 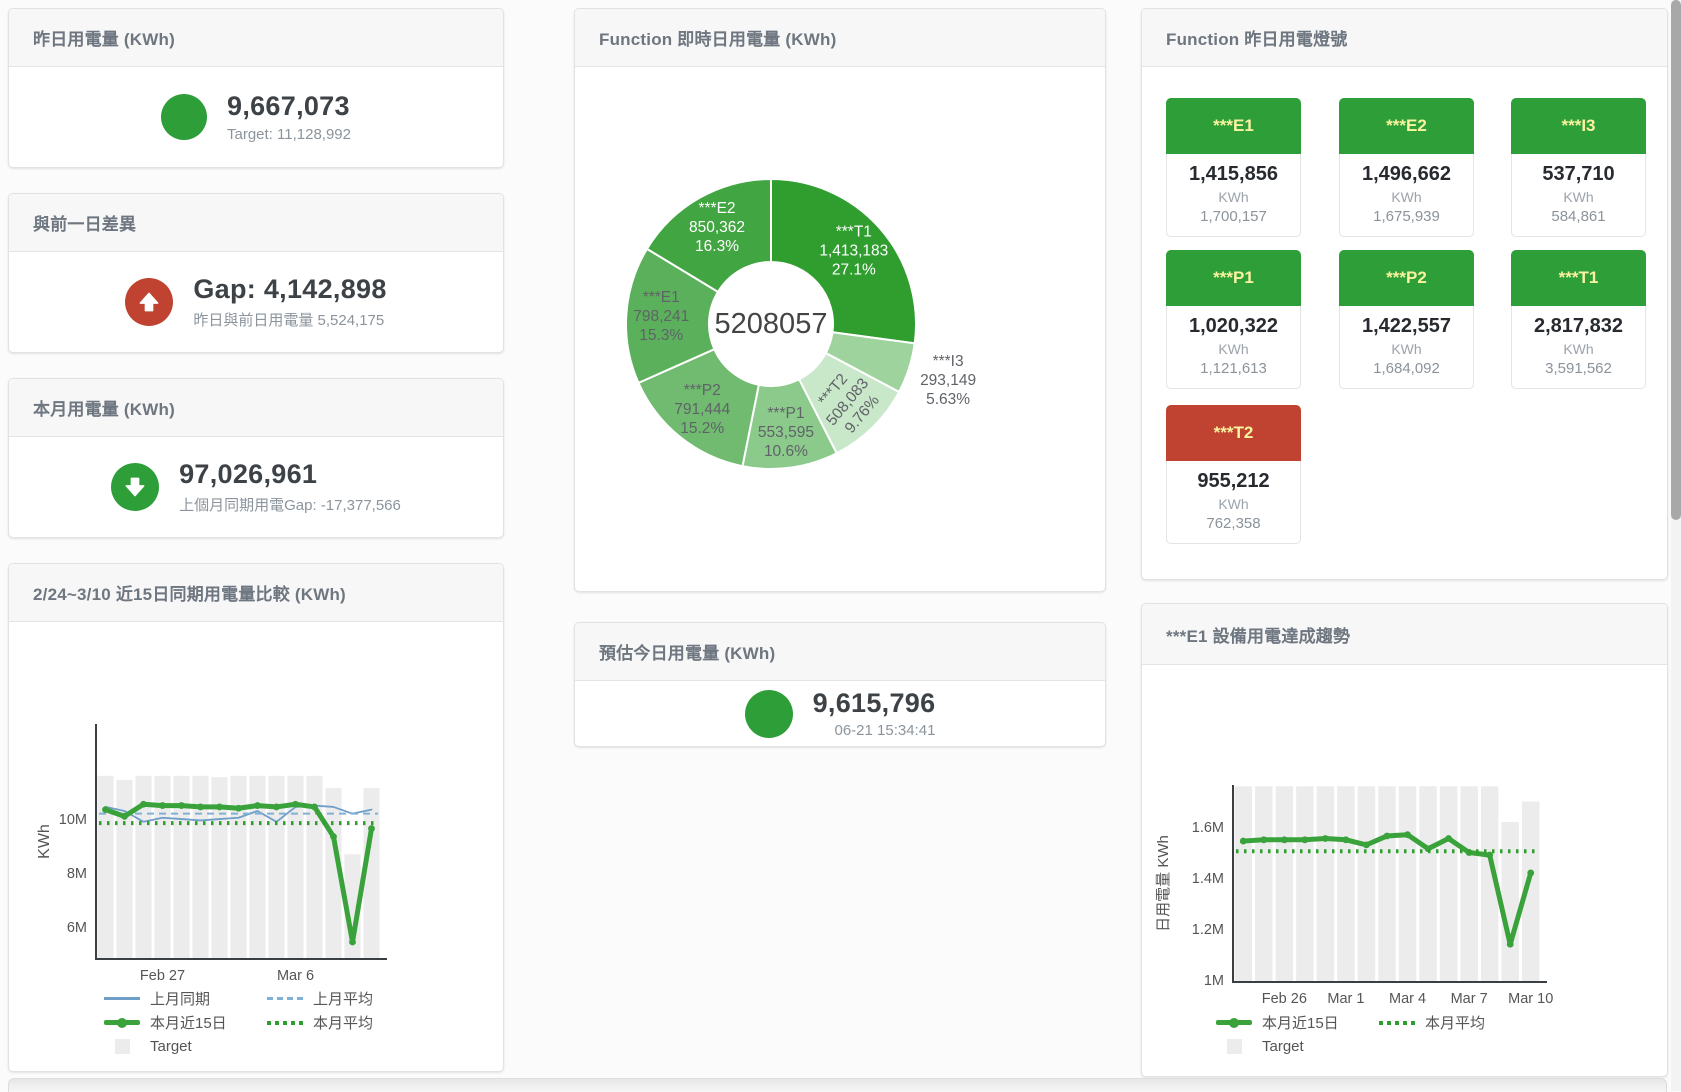 What do you see at coordinates (104, 409) in the screenshot?
I see `card-title: 本月用電量 (KWh)` at bounding box center [104, 409].